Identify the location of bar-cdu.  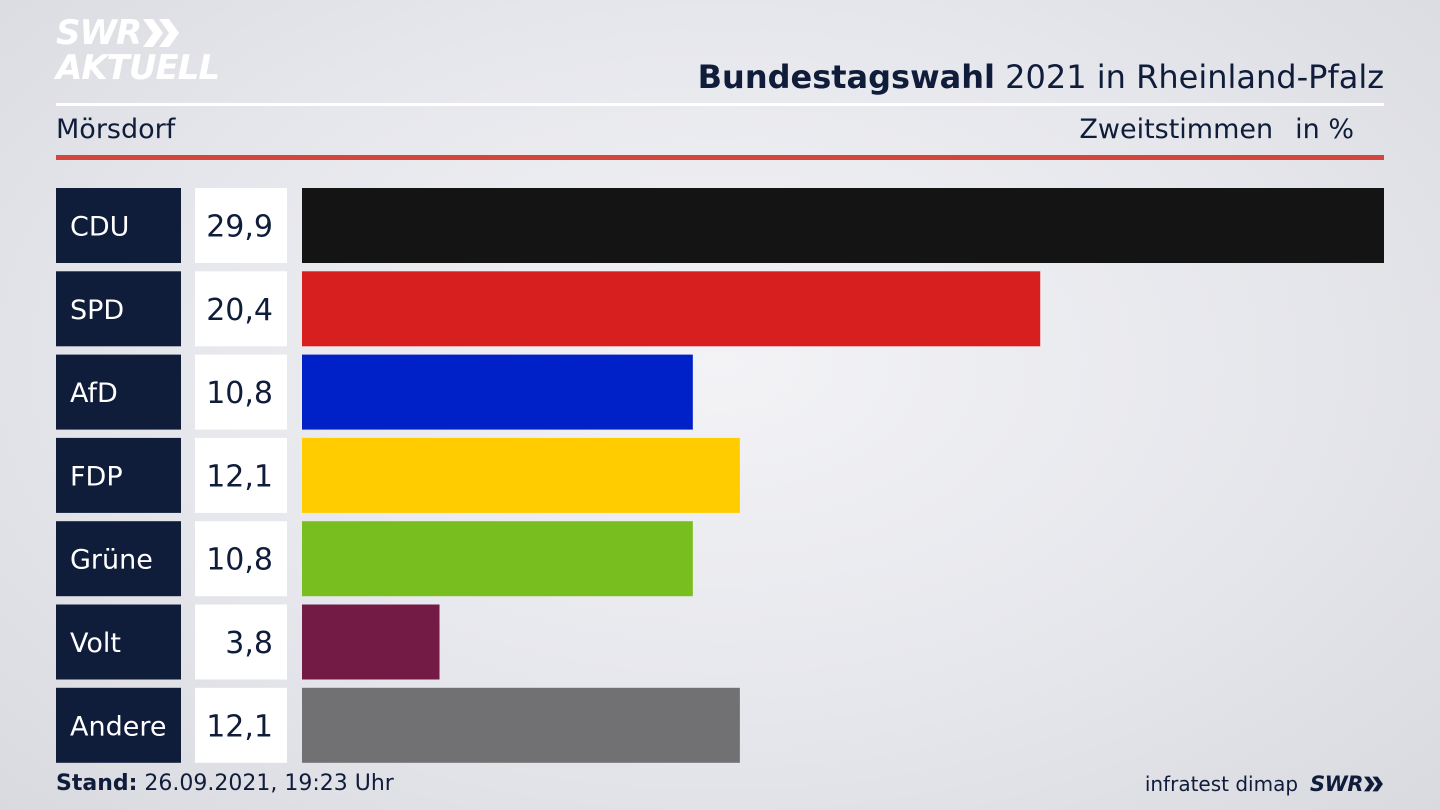
(843, 225).